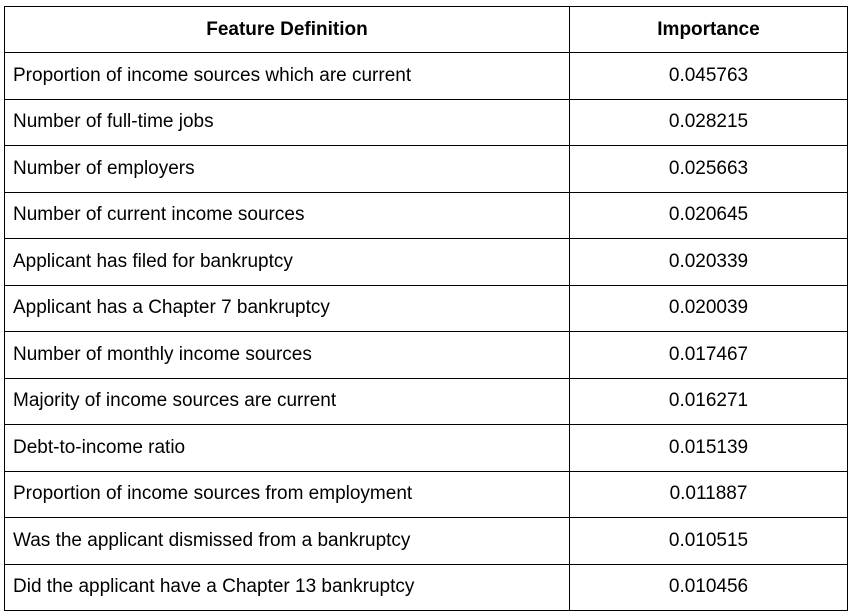 The width and height of the screenshot is (853, 616). What do you see at coordinates (708, 76) in the screenshot?
I see `importance-cell: 0.045763` at bounding box center [708, 76].